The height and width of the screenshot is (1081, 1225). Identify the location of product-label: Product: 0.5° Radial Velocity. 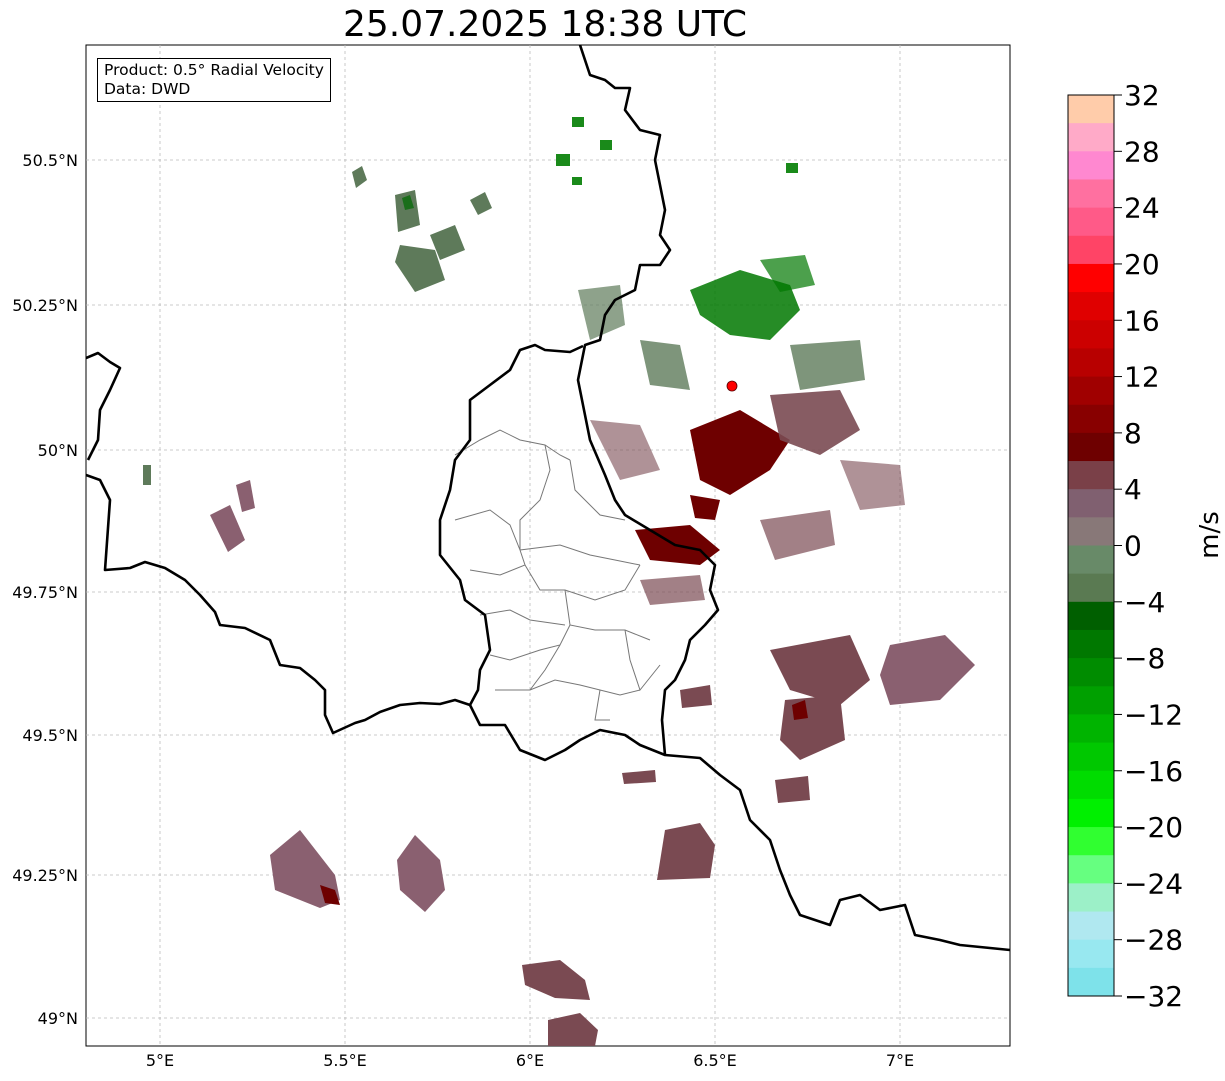
(214, 70).